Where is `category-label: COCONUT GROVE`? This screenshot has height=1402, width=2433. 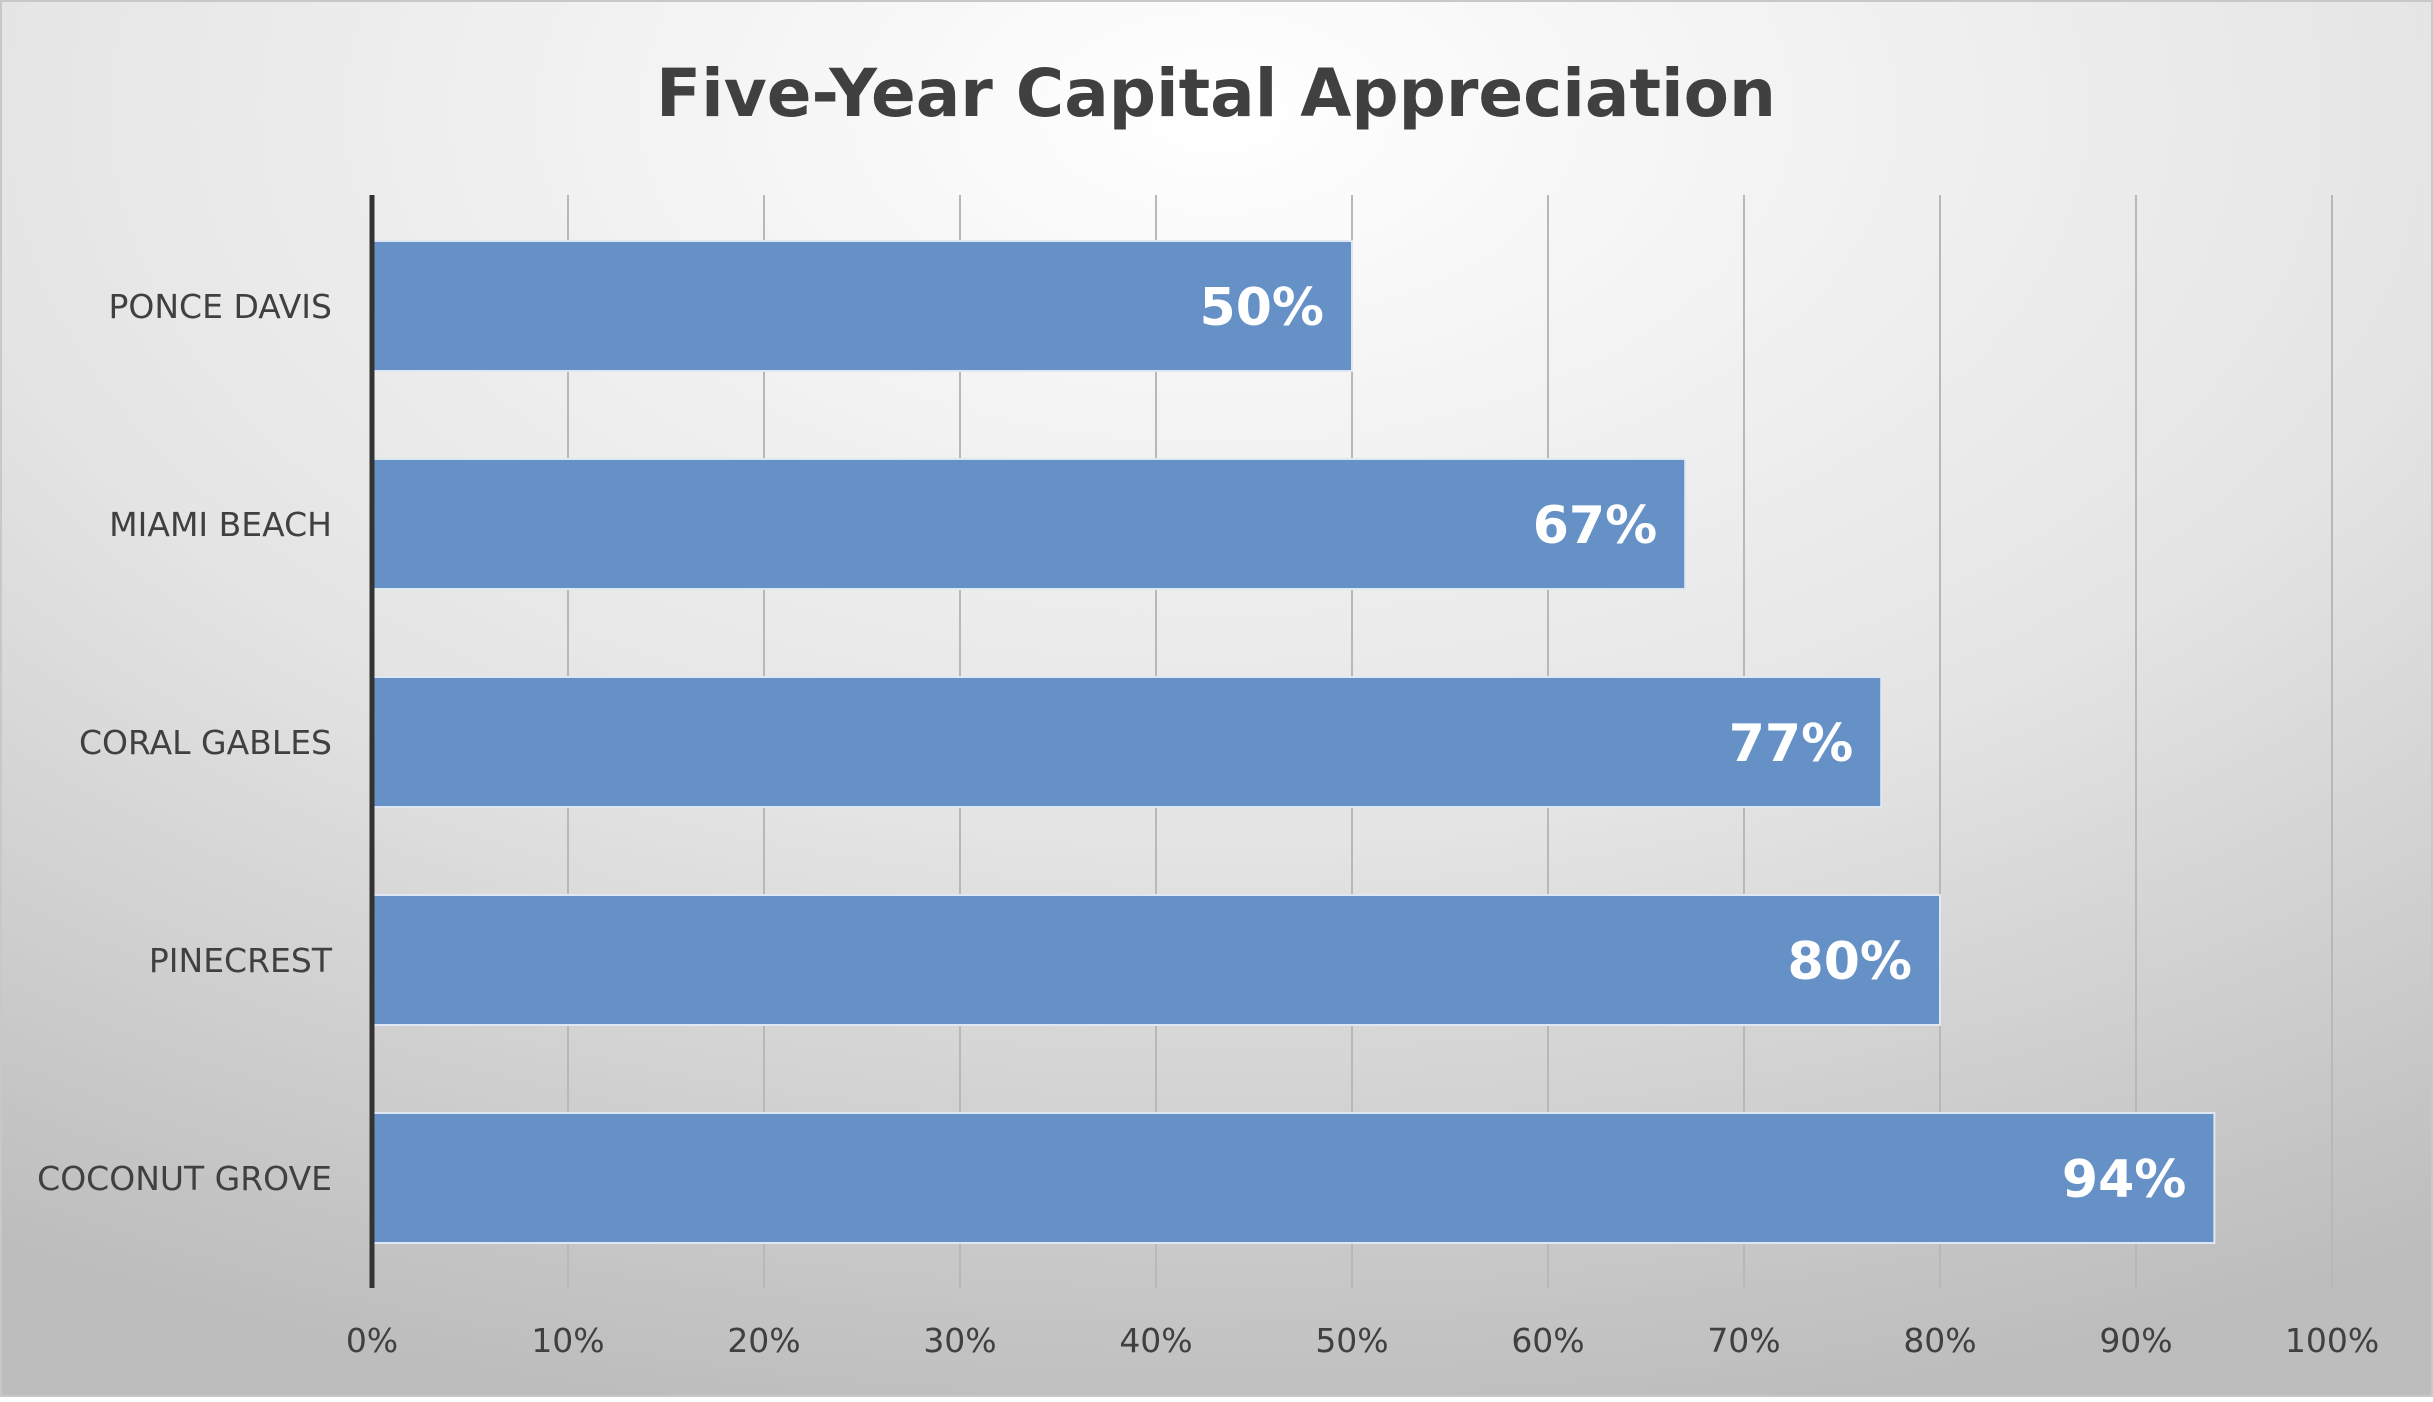 category-label: COCONUT GROVE is located at coordinates (184, 1178).